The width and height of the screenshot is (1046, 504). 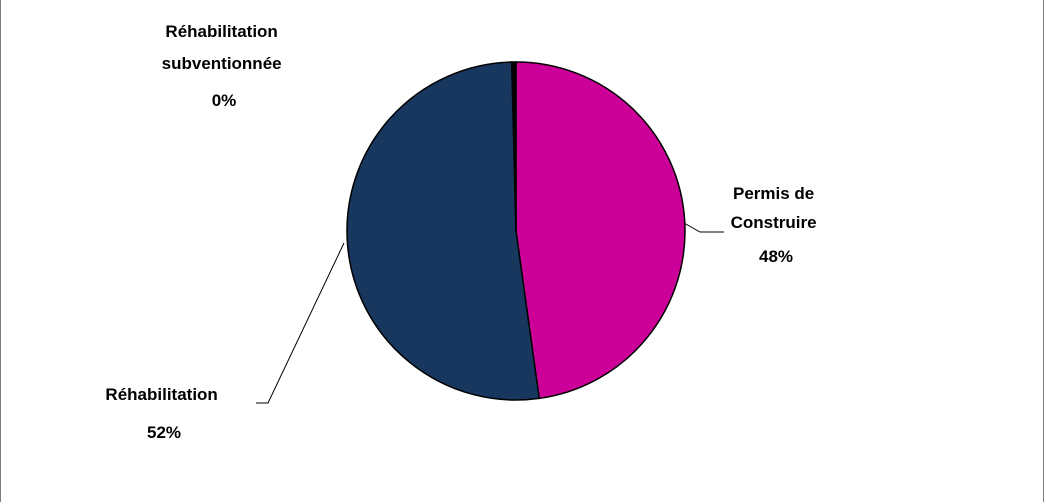 What do you see at coordinates (163, 413) in the screenshot?
I see `label-rehabilitation: Réhabilitation 52%` at bounding box center [163, 413].